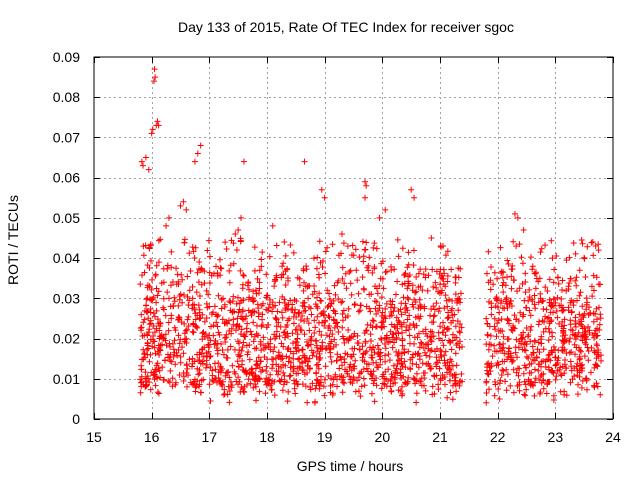 This screenshot has width=640, height=480. What do you see at coordinates (66, 218) in the screenshot?
I see `y-tick-label: 0.05` at bounding box center [66, 218].